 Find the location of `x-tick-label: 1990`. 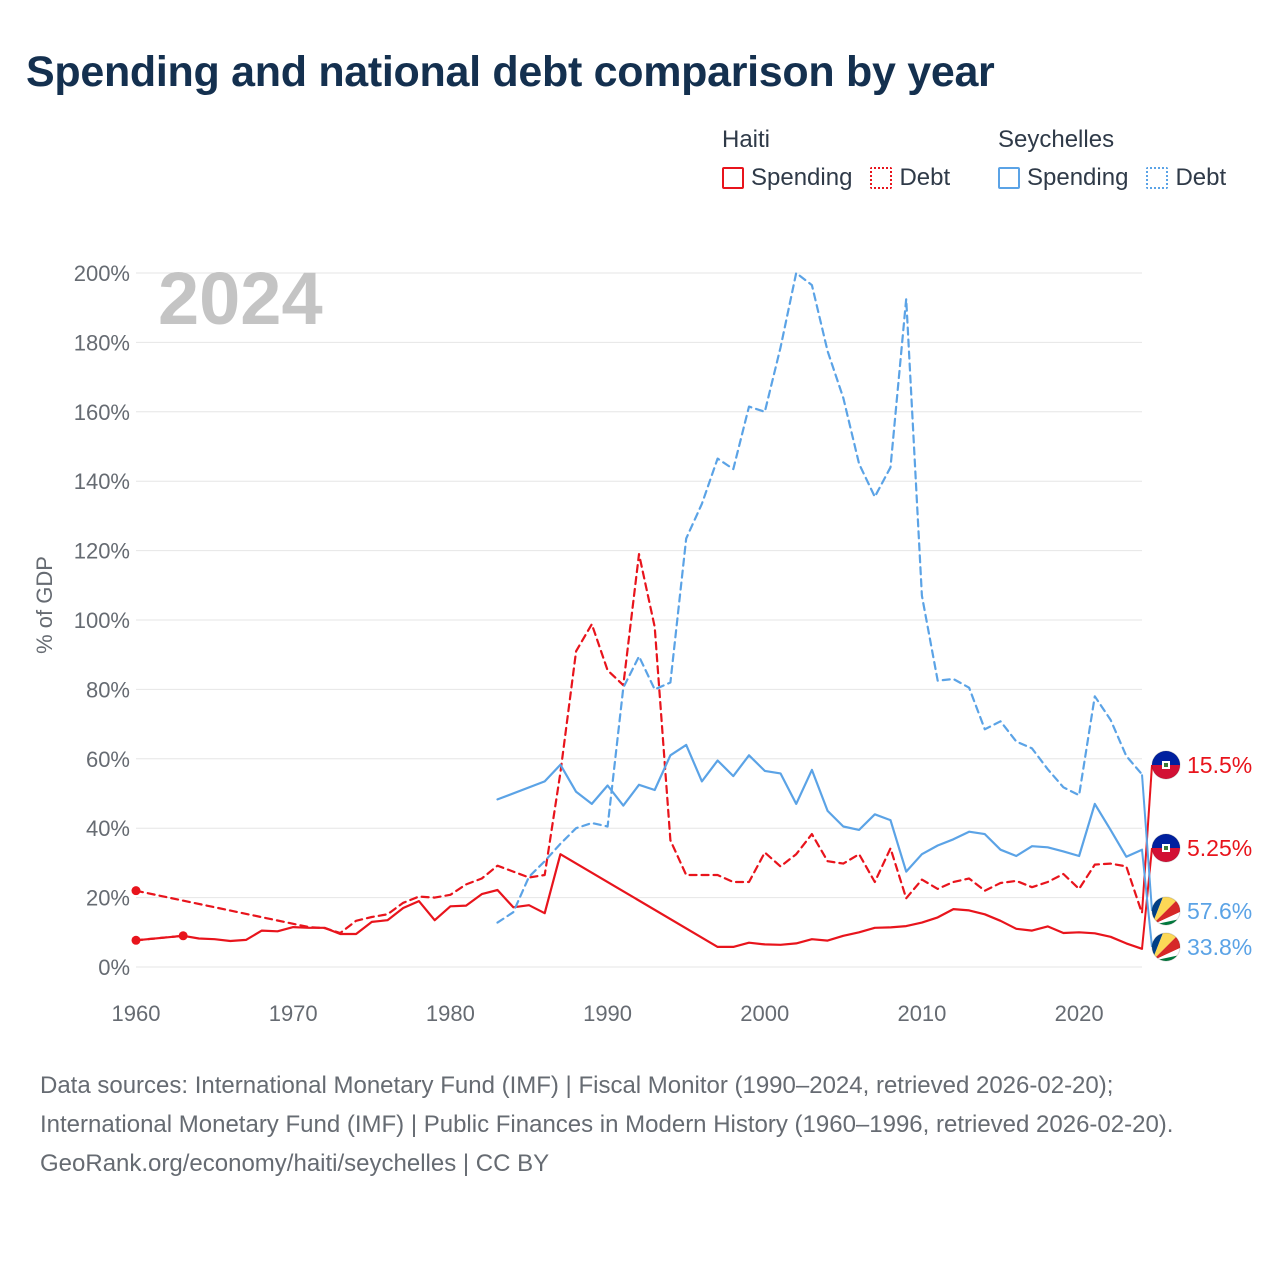

x-tick-label: 1990 is located at coordinates (607, 1013).